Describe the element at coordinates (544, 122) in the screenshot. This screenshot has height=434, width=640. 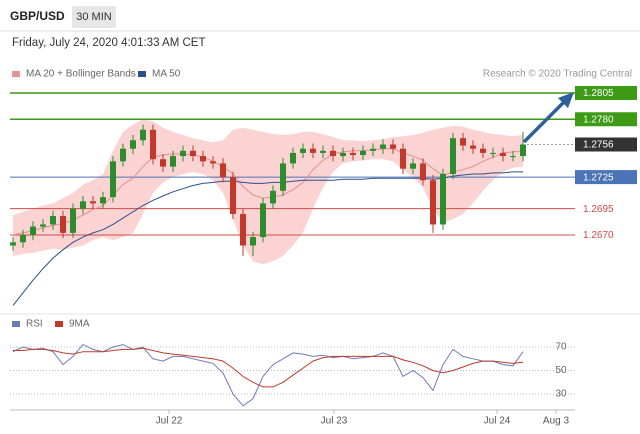
I see `forecast-arrow` at that location.